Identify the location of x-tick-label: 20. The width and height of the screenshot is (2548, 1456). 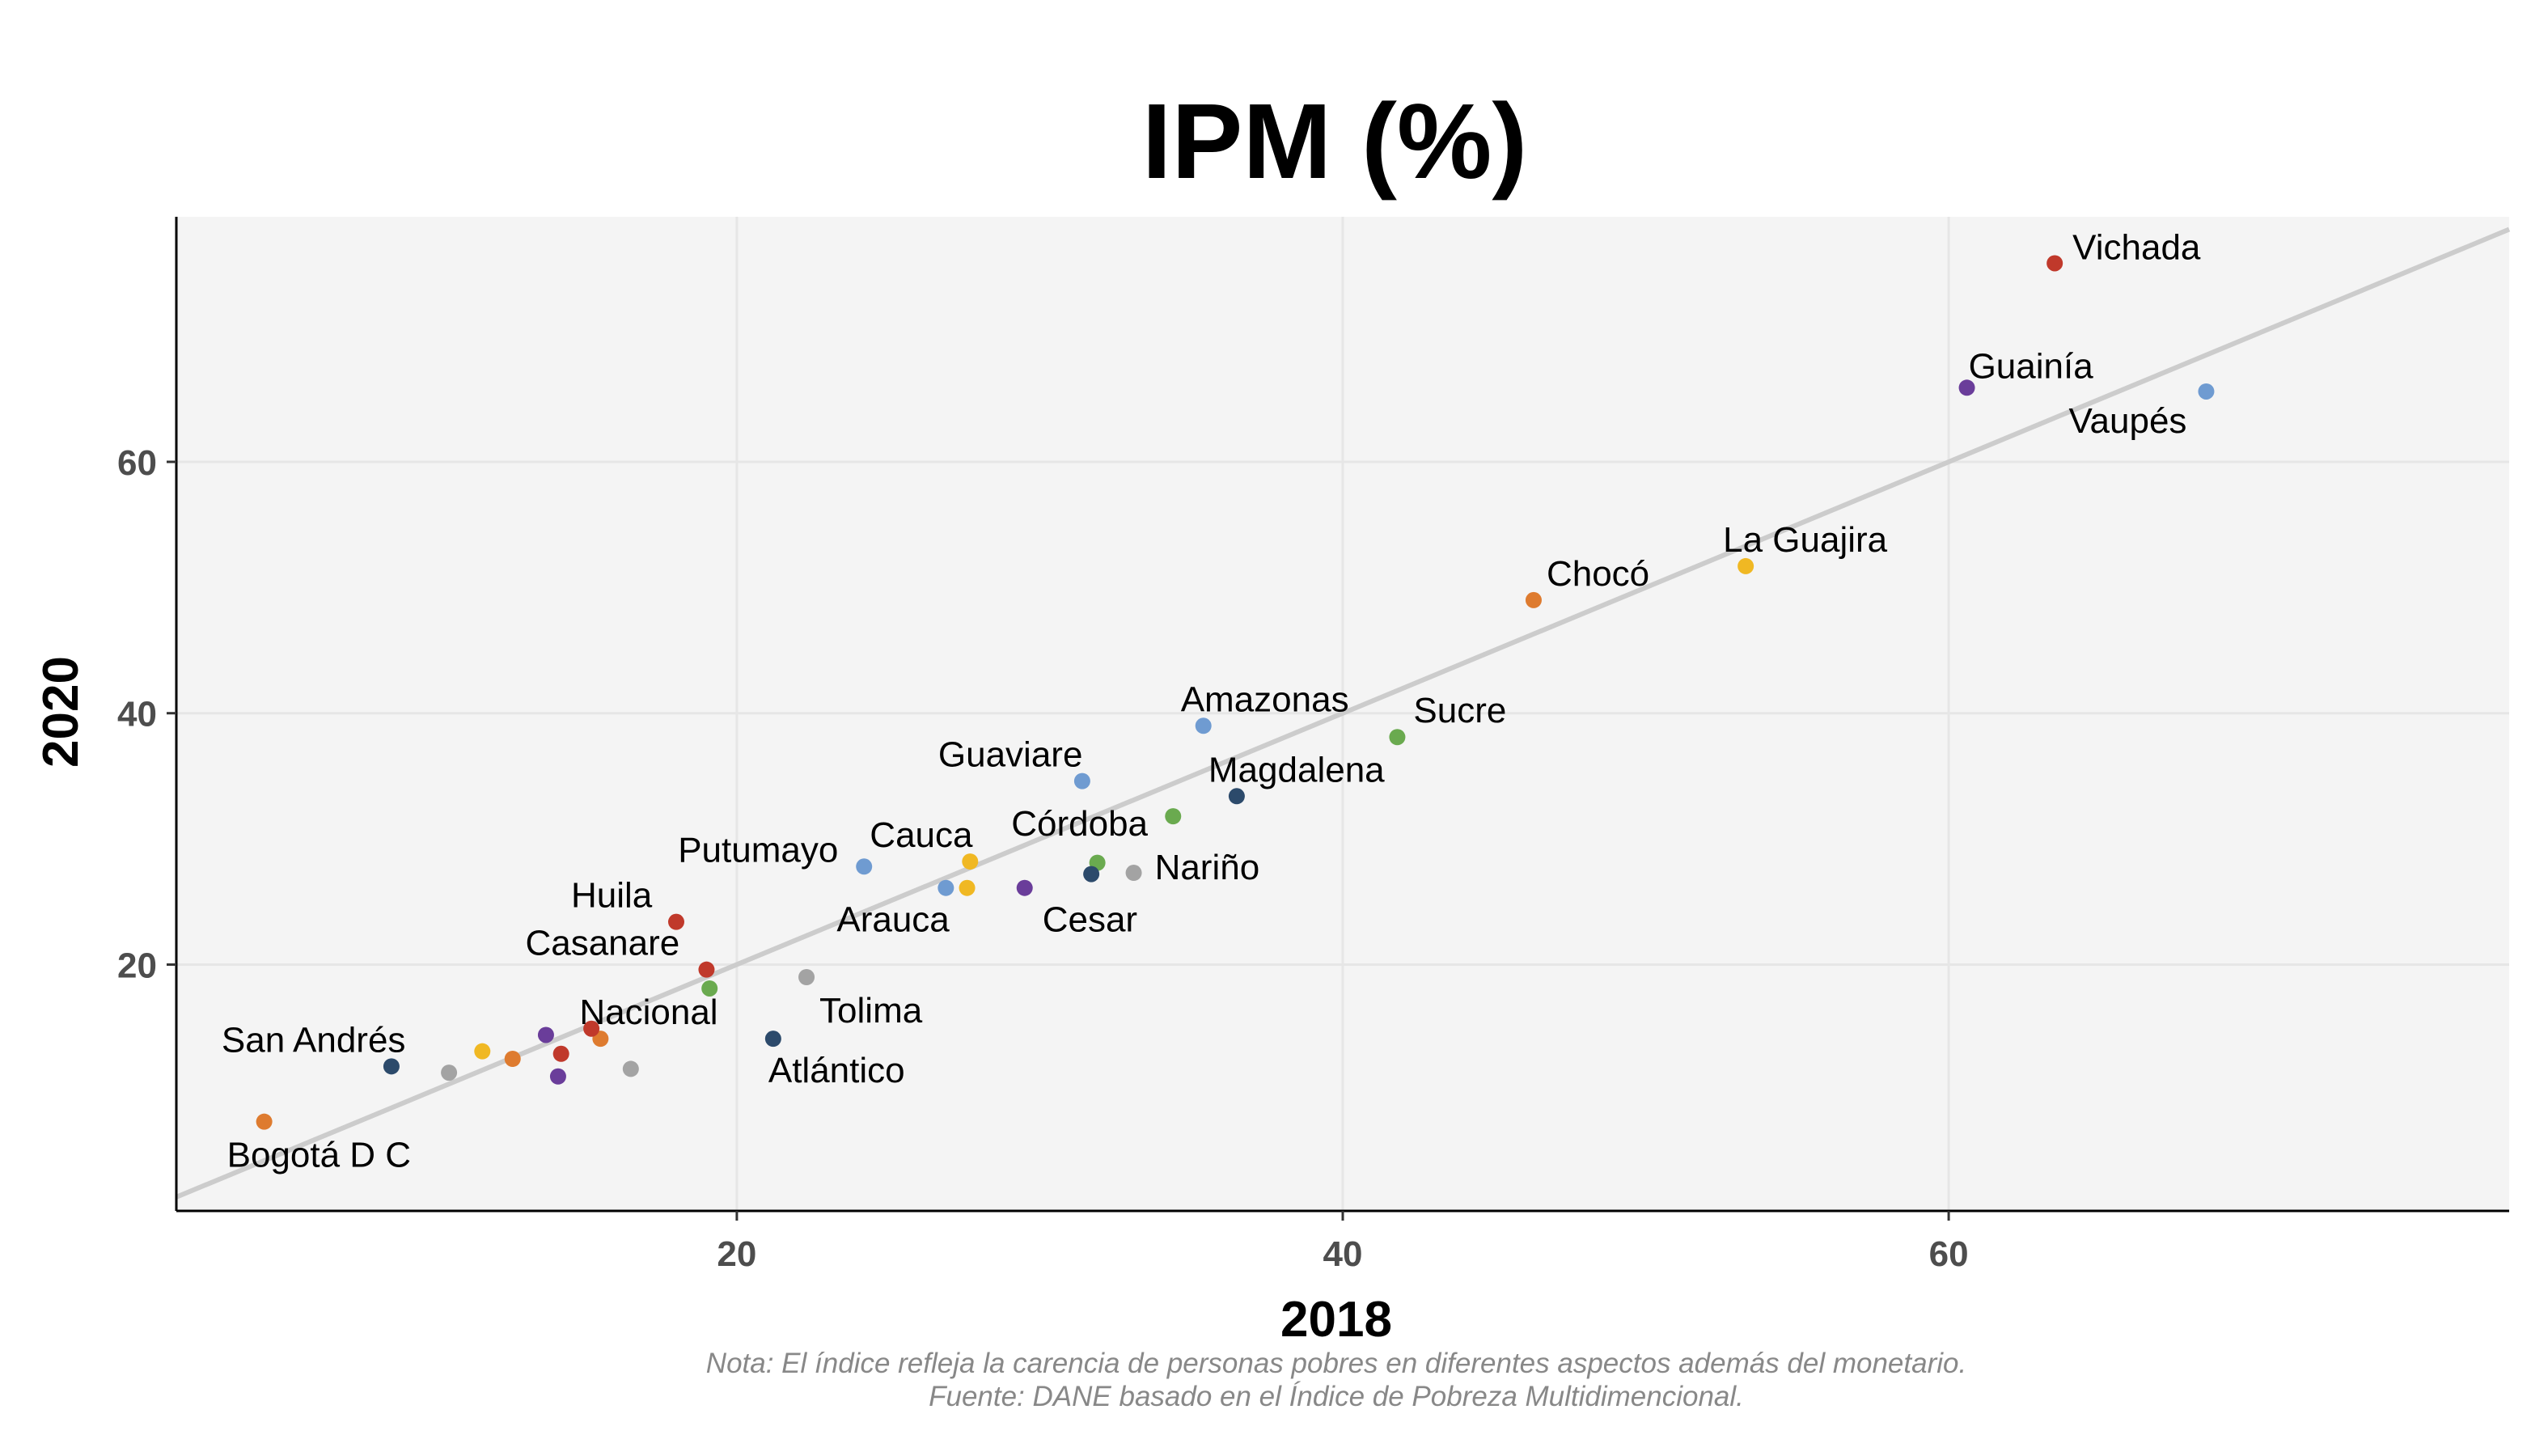
(736, 1254).